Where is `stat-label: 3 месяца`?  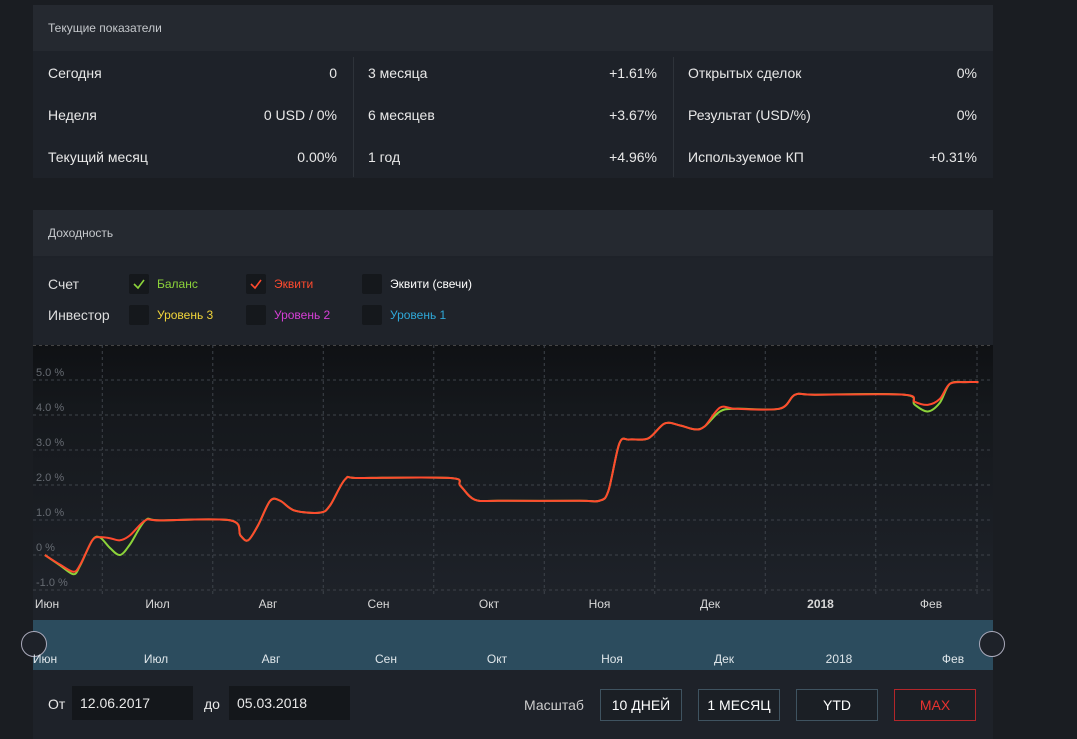 stat-label: 3 месяца is located at coordinates (398, 73).